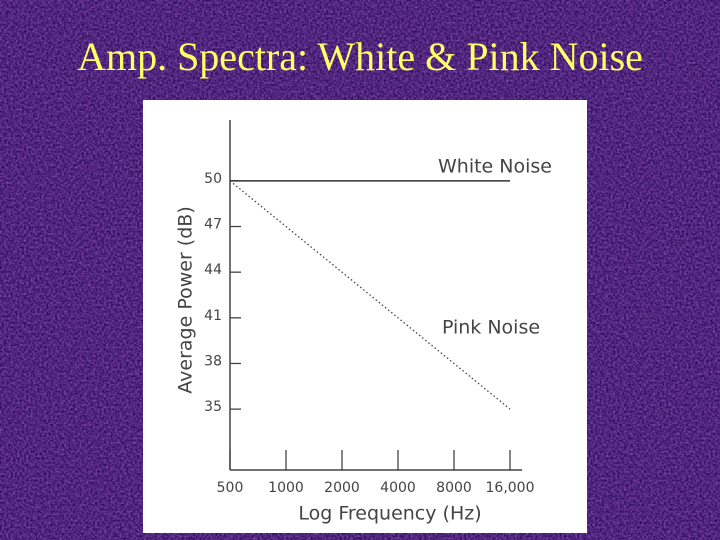  What do you see at coordinates (389, 514) in the screenshot?
I see `x-axis-label: Log Frequency (Hz)` at bounding box center [389, 514].